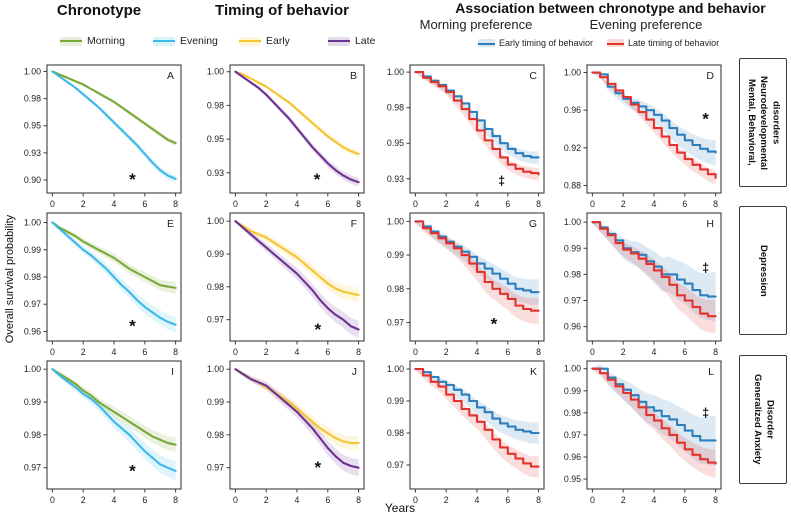 This screenshot has height=521, width=791. I want to click on legend-label: Evening, so click(198, 41).